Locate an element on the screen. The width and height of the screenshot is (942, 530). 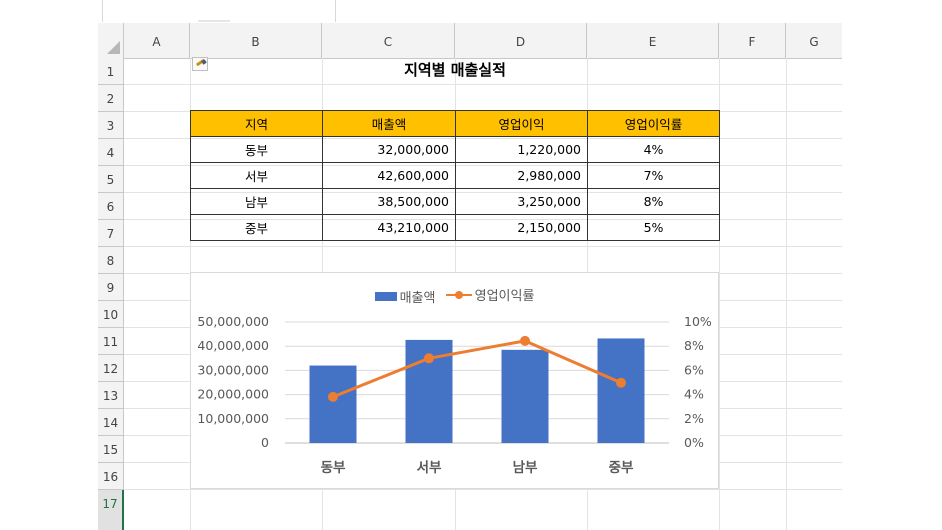
left-axis-tick-label: 30,000,000 is located at coordinates (233, 369).